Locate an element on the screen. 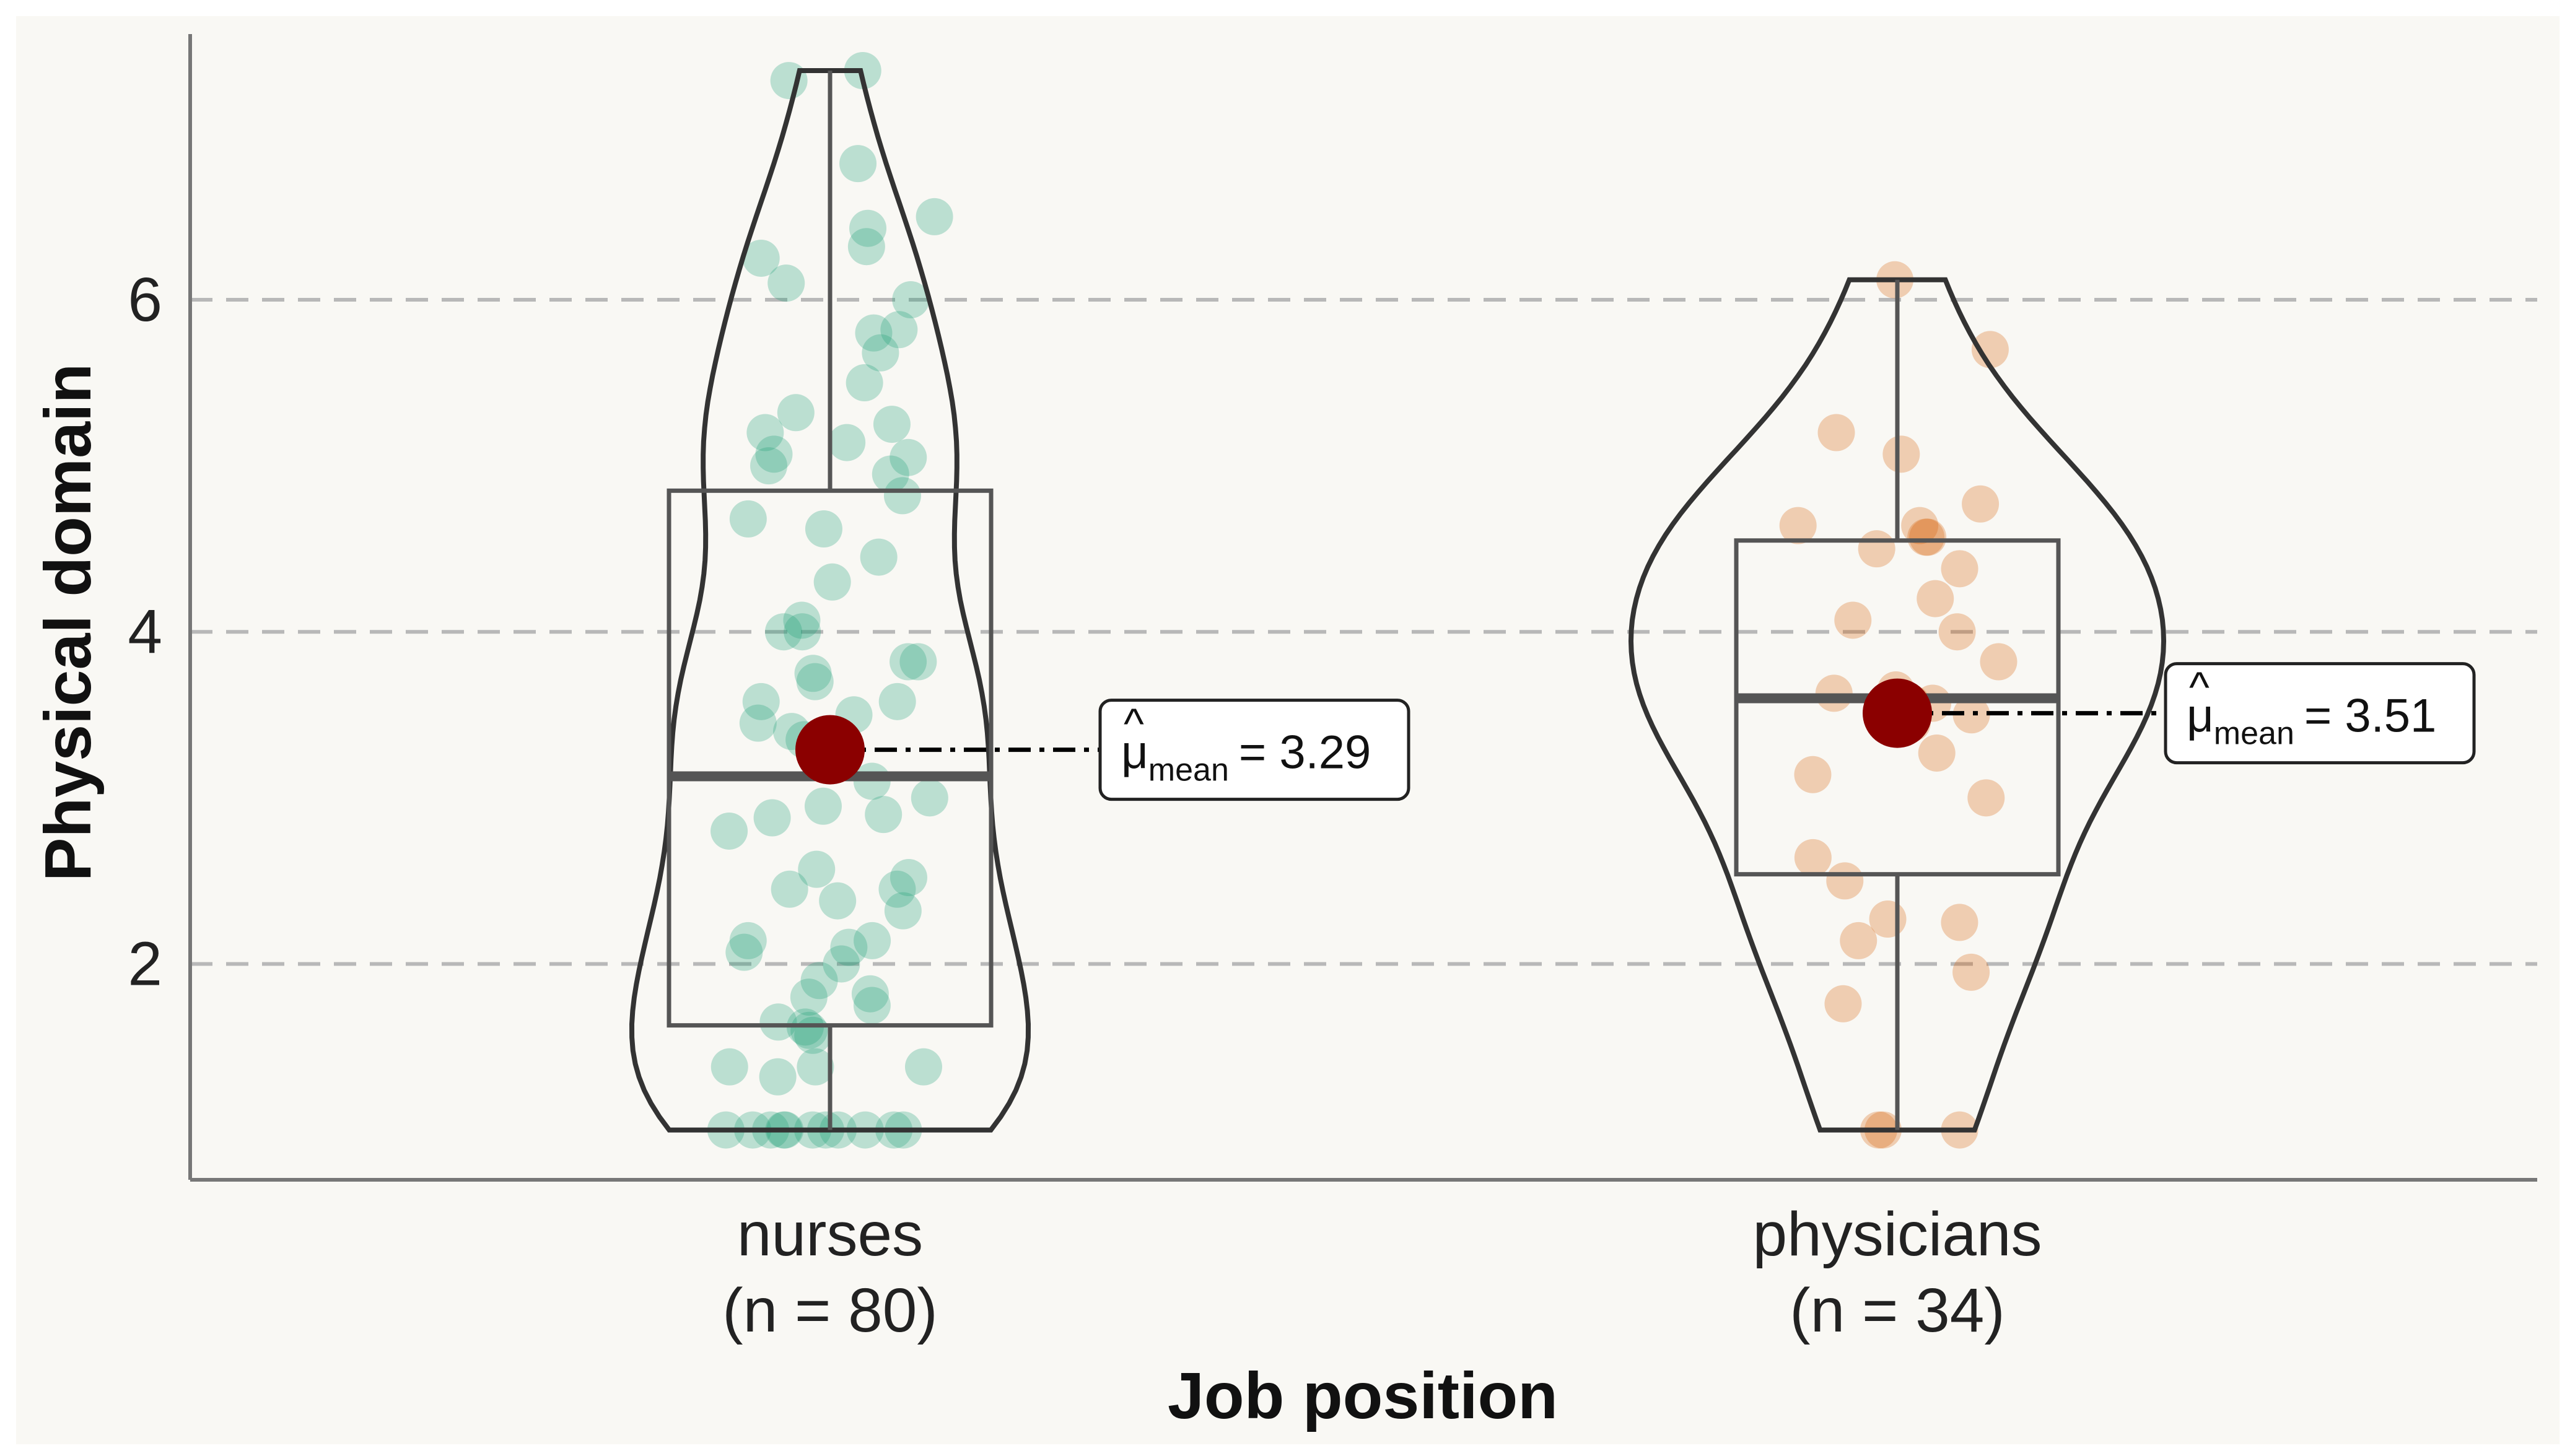  y-axis-title: Physical domain is located at coordinates (68, 623).